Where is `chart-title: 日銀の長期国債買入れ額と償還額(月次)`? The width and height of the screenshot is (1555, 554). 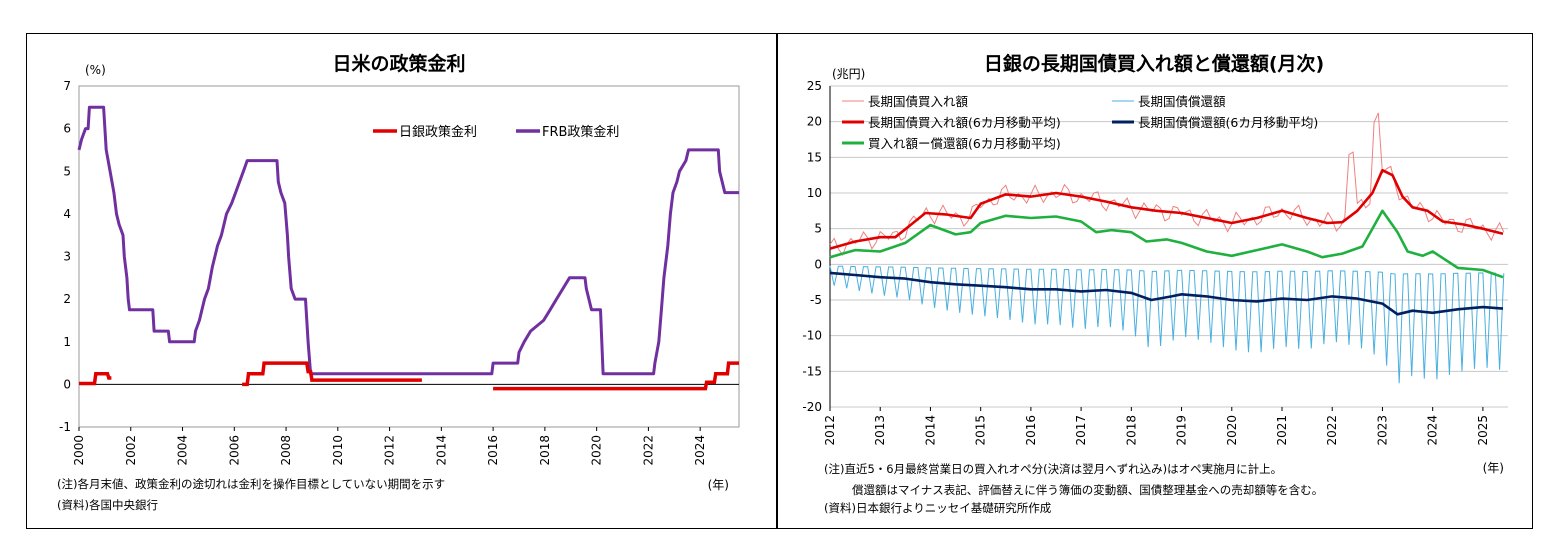 chart-title: 日銀の長期国債買入れ額と償還額(月次) is located at coordinates (1154, 63).